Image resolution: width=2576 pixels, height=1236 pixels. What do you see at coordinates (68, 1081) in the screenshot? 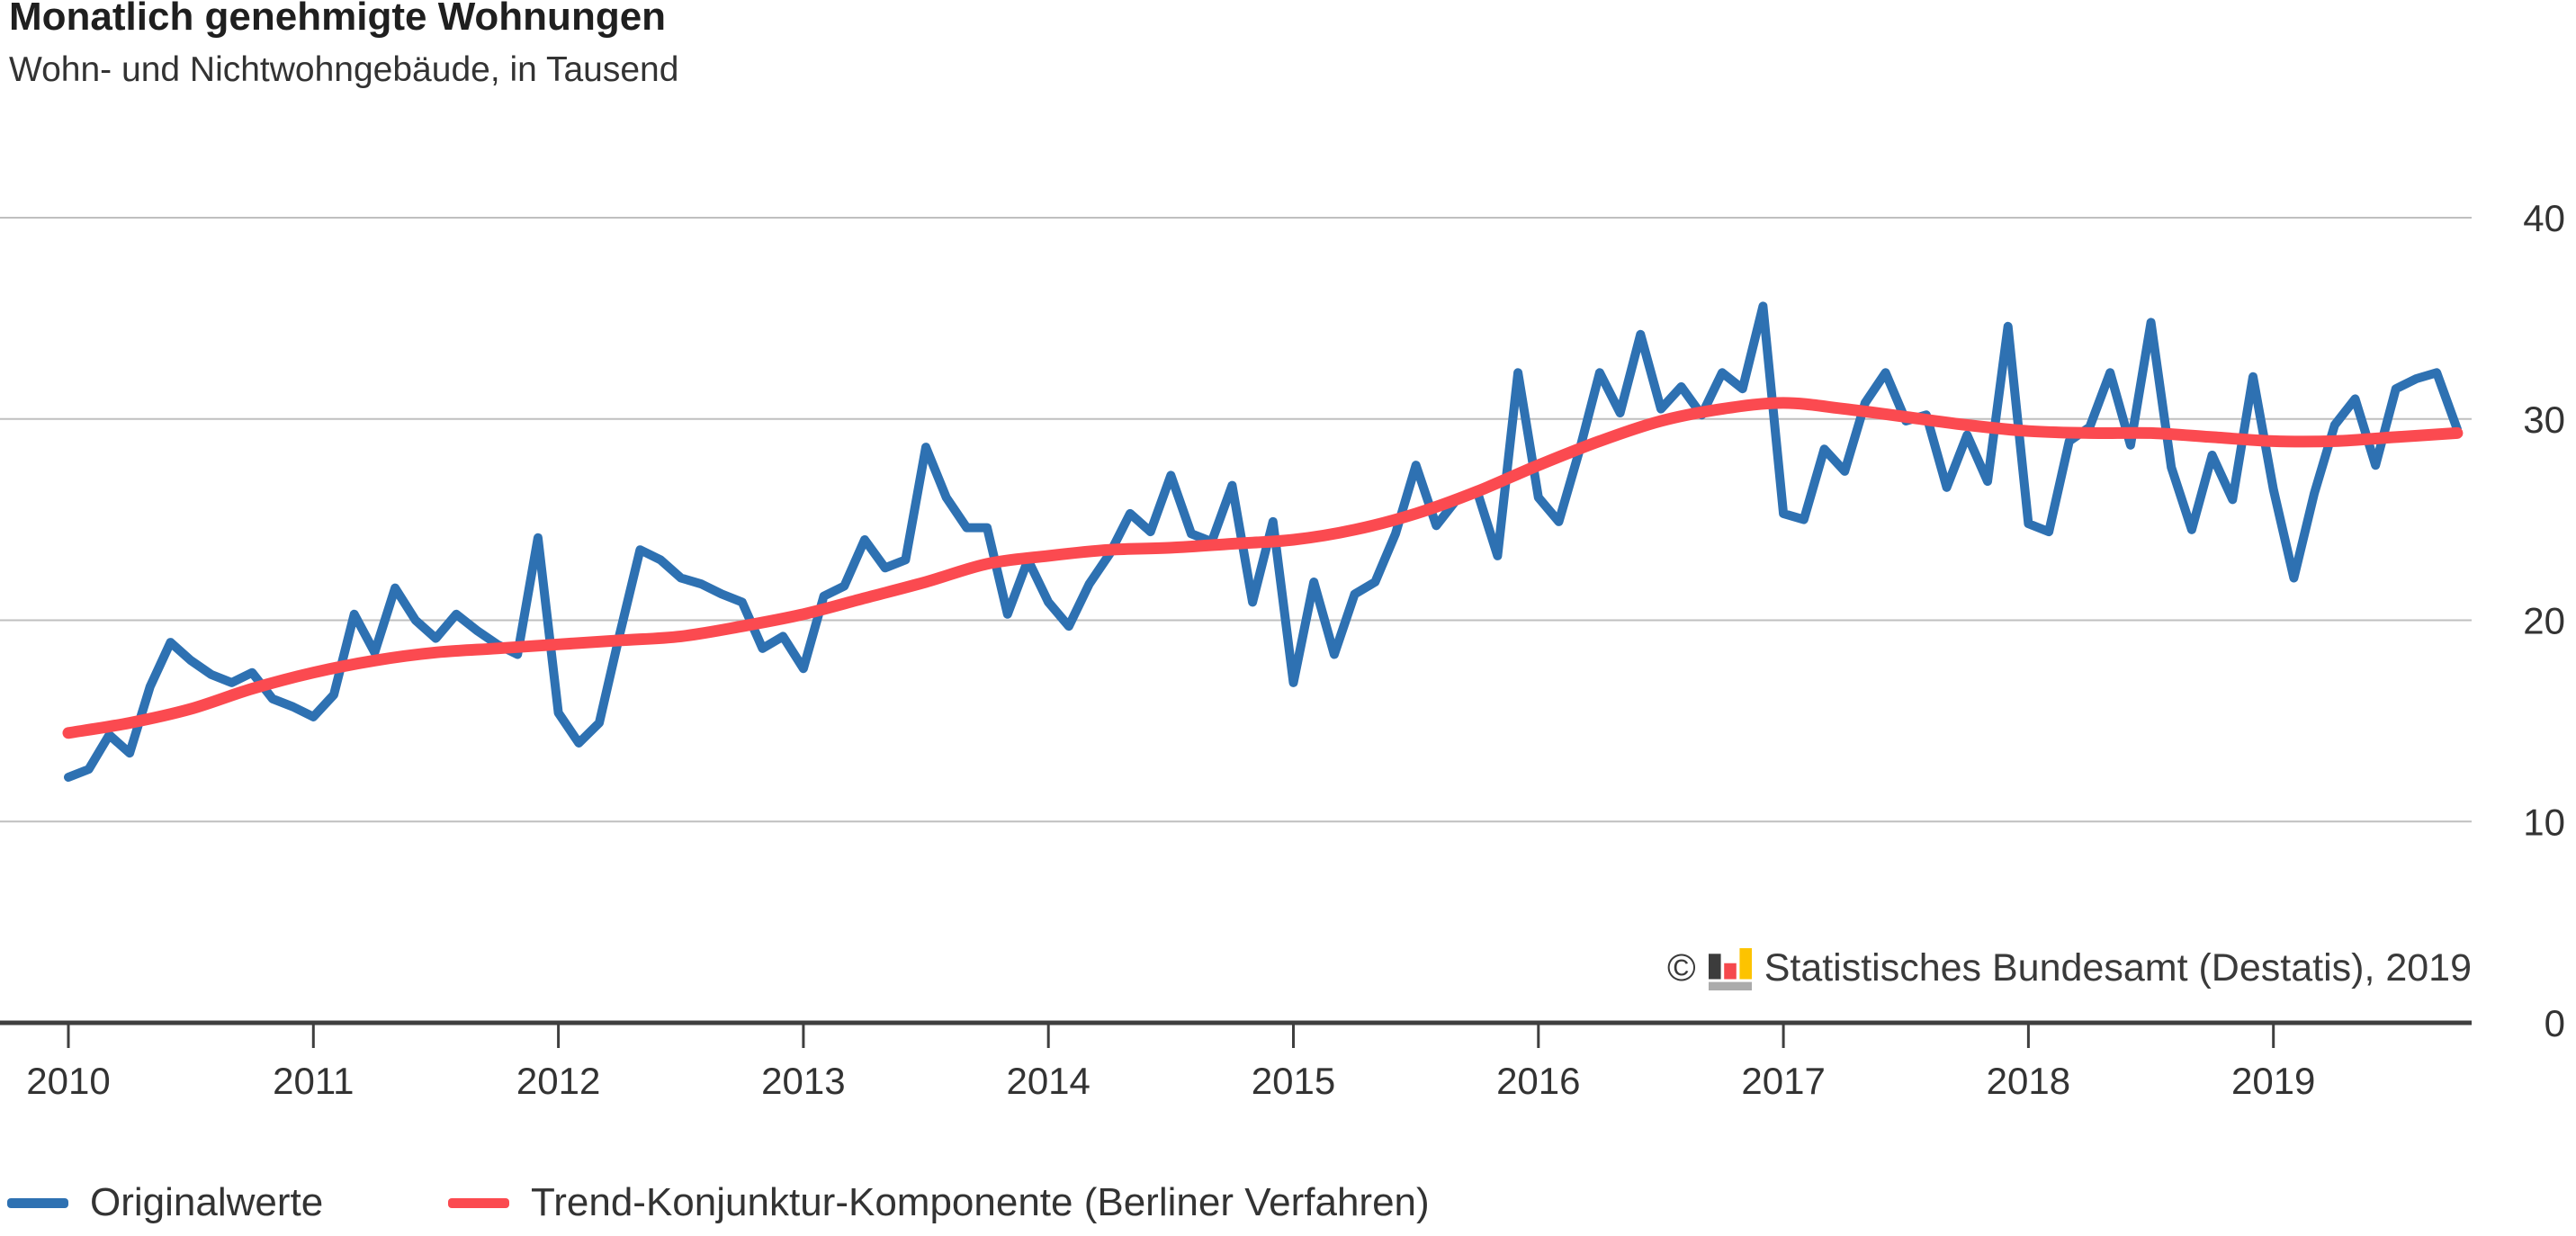
I see `x-tick-label-2010: 2010` at bounding box center [68, 1081].